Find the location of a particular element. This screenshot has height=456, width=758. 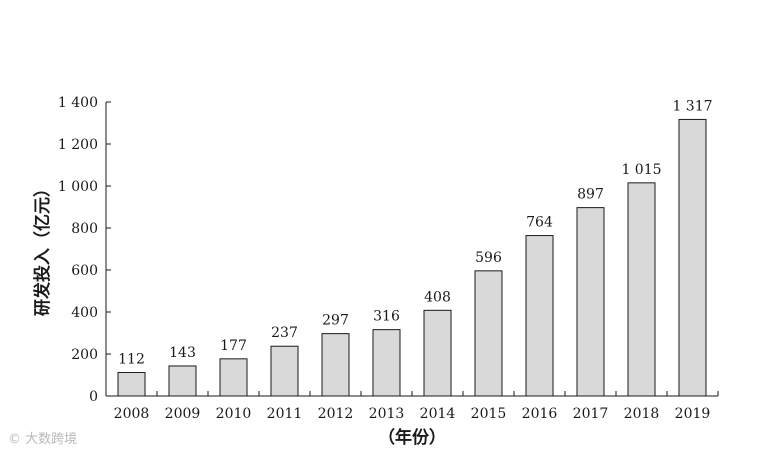

y-tick-label: 400 is located at coordinates (84, 313).